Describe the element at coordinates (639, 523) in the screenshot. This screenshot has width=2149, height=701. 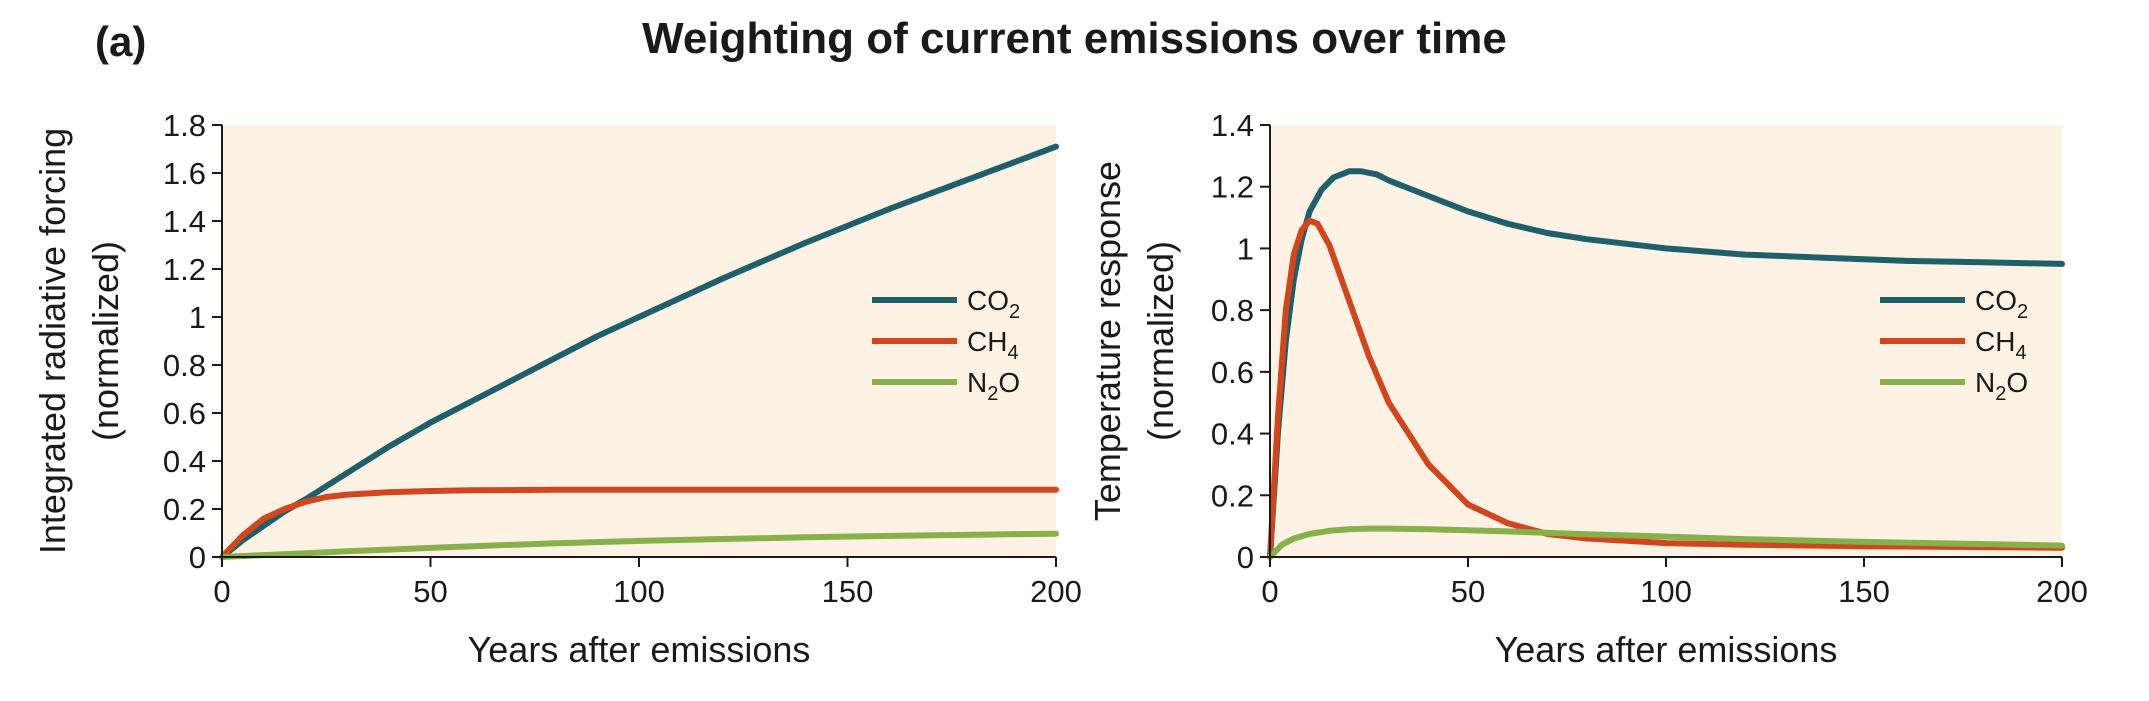
I see `series-line-ch4` at that location.